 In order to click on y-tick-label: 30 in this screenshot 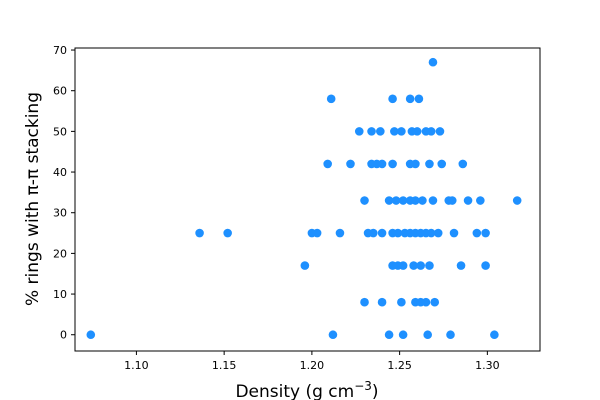, I will do `click(60, 213)`.